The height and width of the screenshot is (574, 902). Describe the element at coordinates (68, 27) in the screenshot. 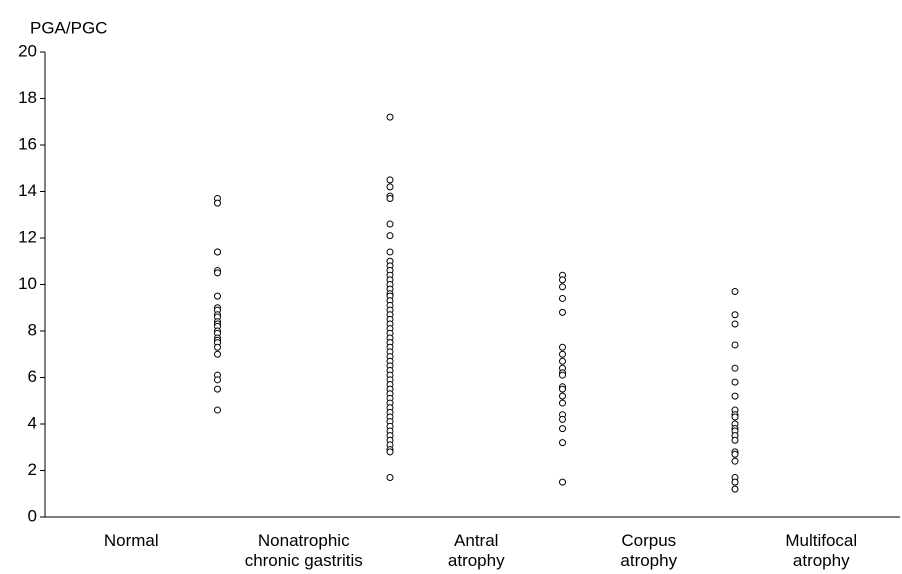

I see `y-axis-label: PGA/PGC` at that location.